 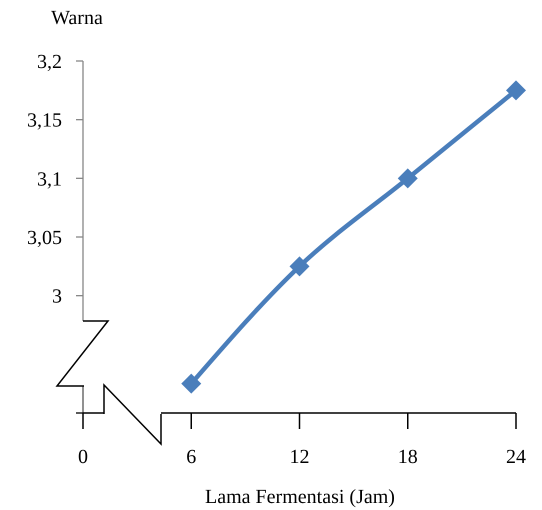 I want to click on x-tick-label: 0, so click(x=83, y=457).